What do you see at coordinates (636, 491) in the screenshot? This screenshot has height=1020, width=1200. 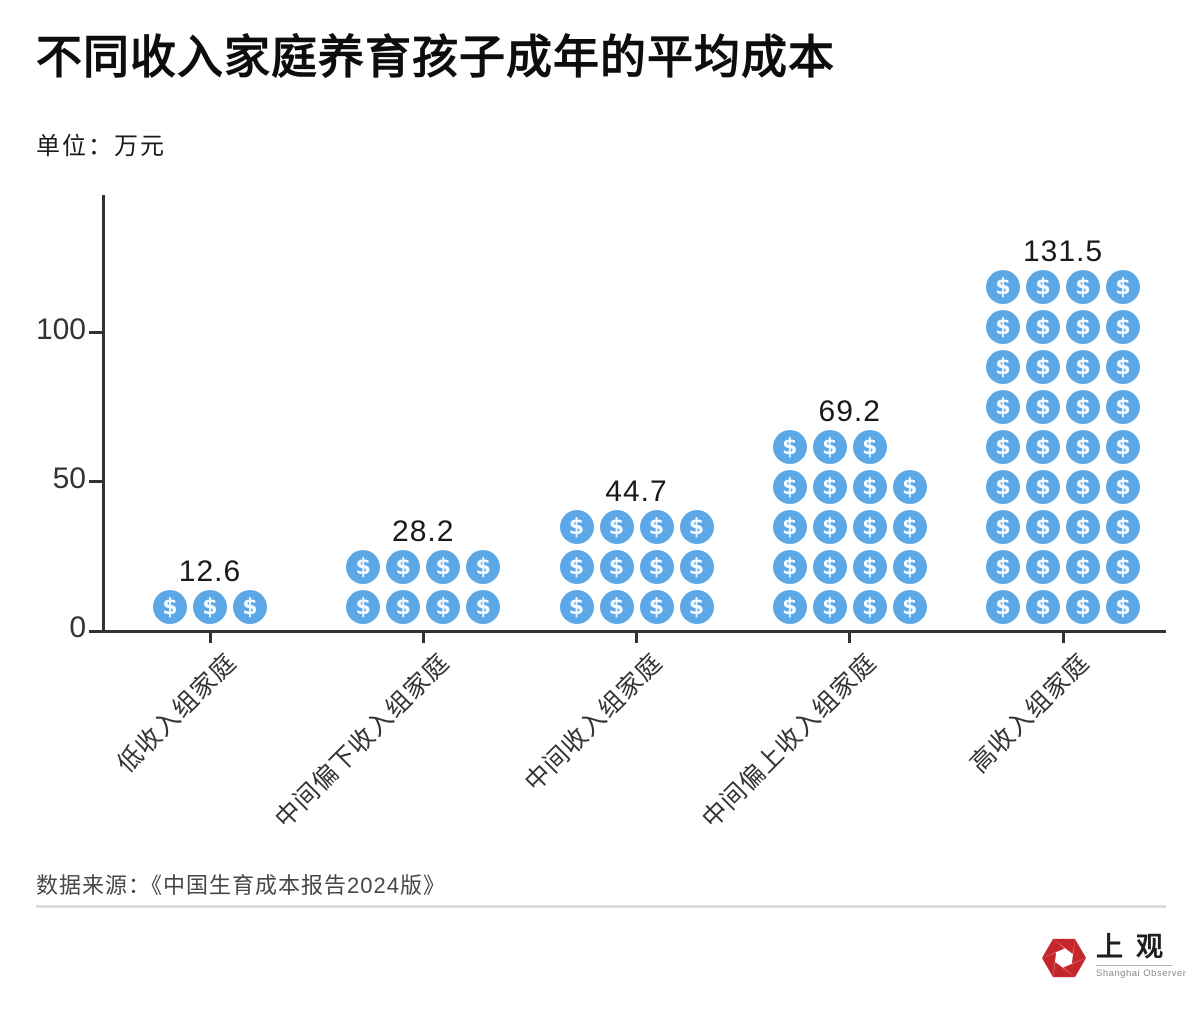 I see `value-label: 44.7` at bounding box center [636, 491].